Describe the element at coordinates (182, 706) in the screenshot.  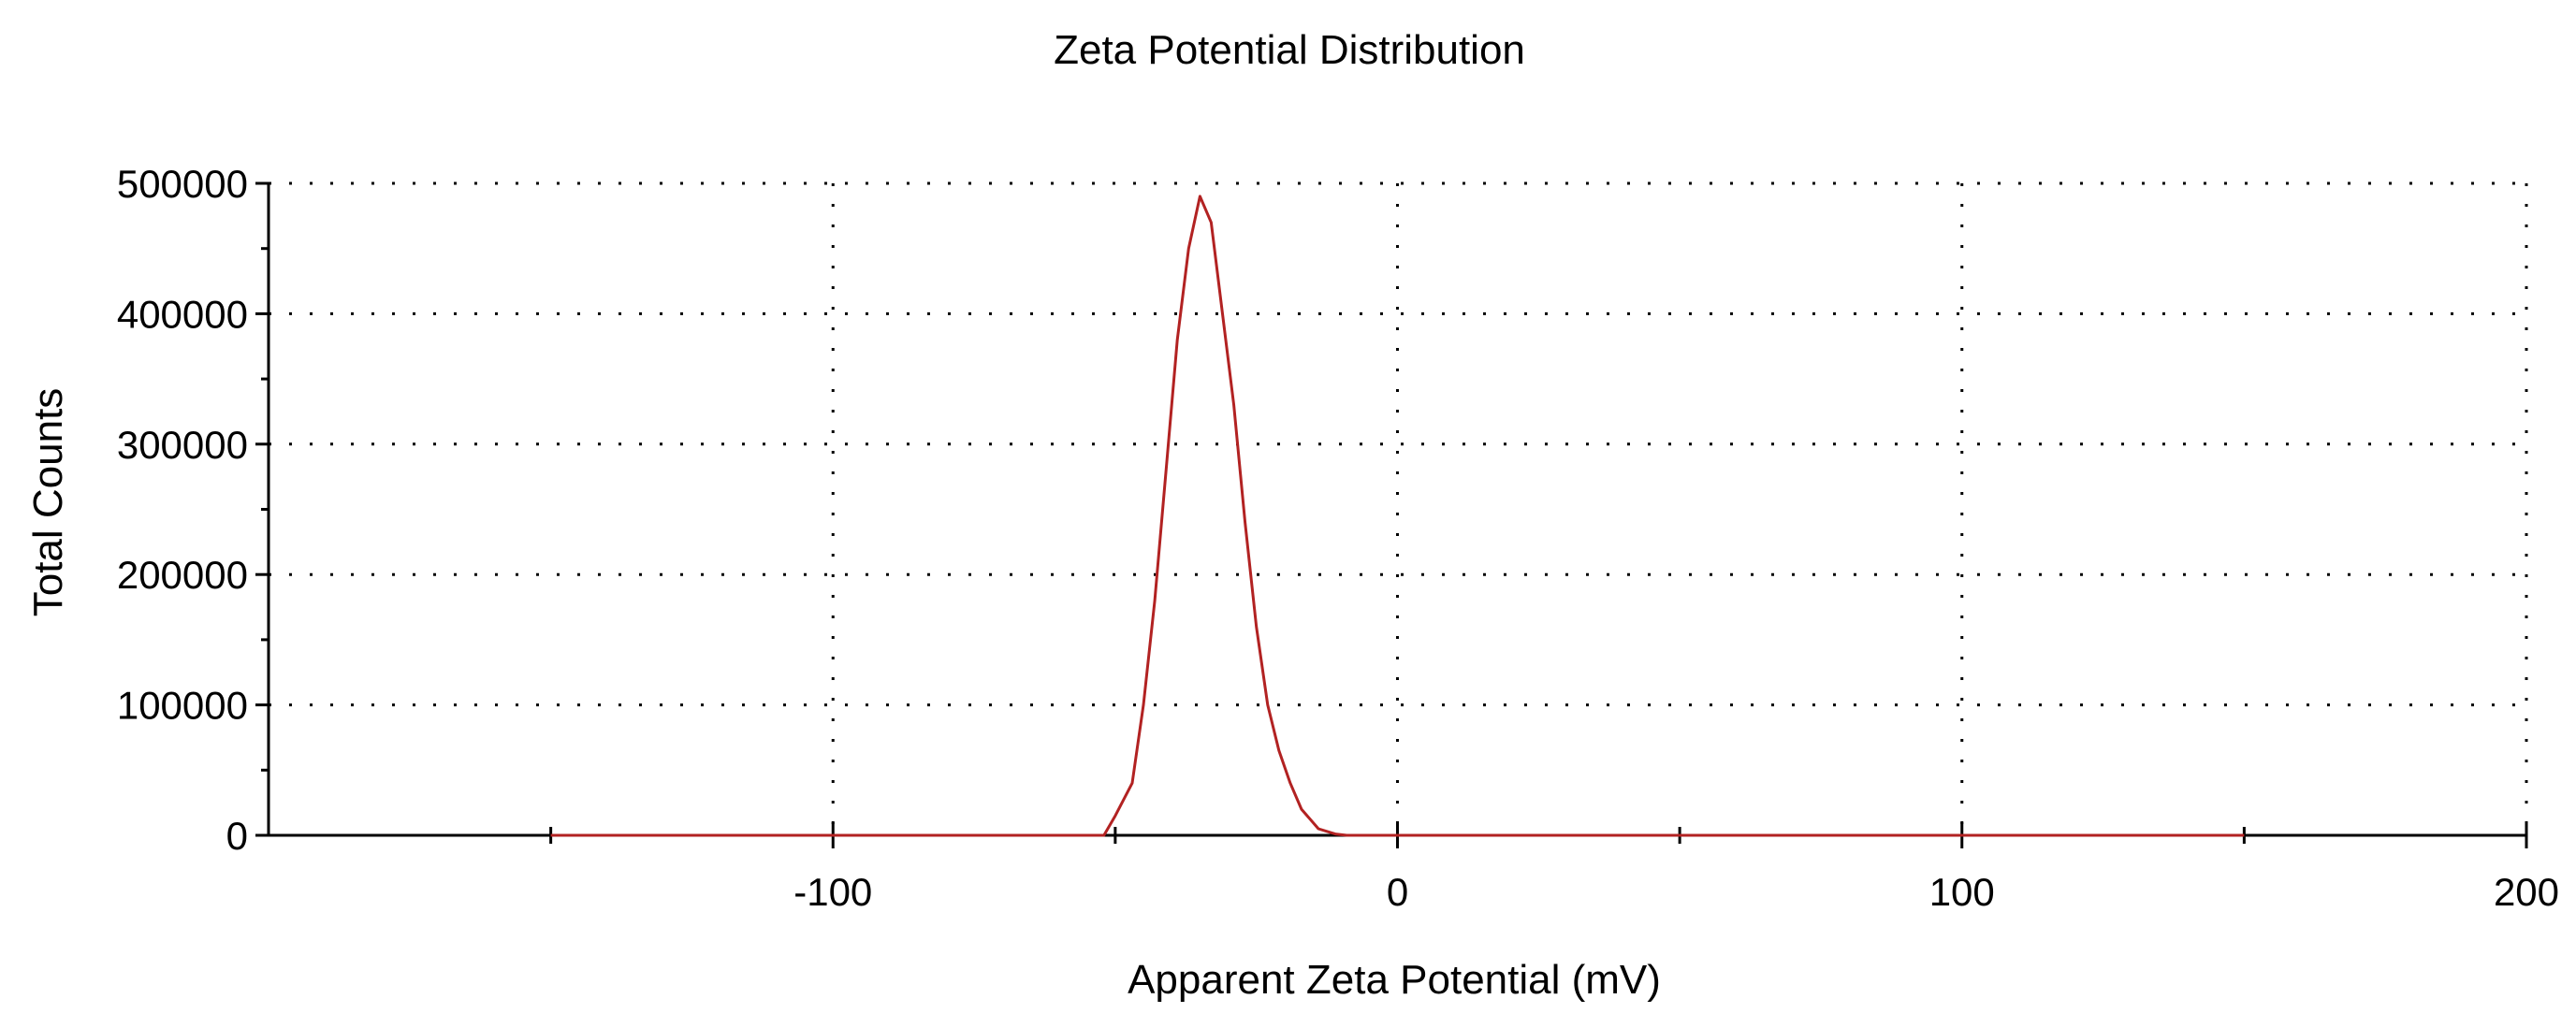
I see `y-tick-label: 100000` at that location.